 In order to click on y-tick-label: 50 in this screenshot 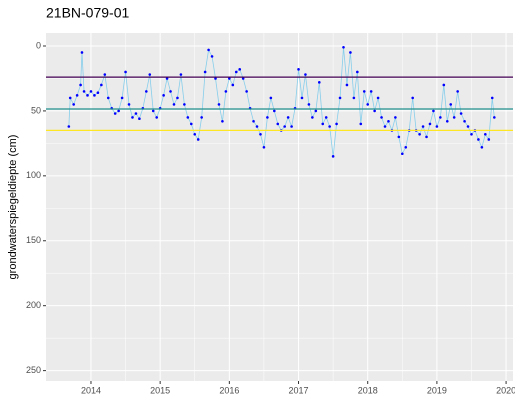, I will do `click(36, 110)`.